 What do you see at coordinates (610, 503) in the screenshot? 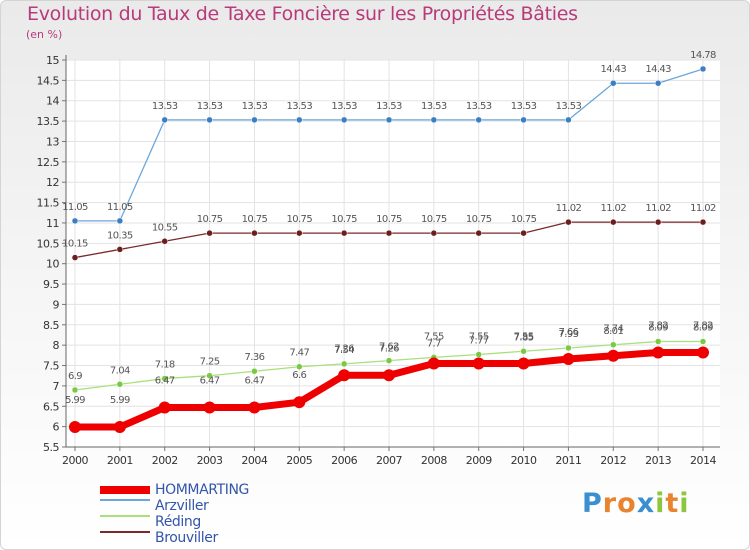
I see `logo-letter: r` at bounding box center [610, 503].